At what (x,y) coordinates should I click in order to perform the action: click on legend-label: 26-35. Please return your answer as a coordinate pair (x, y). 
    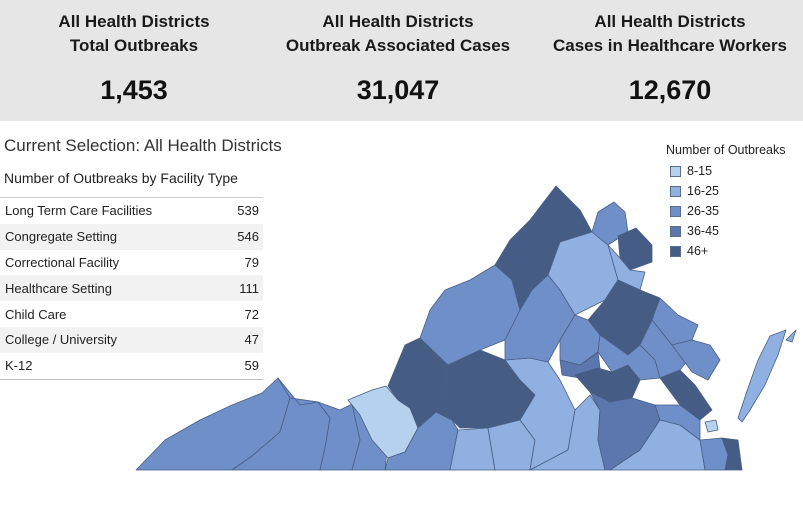
    Looking at the image, I should click on (703, 211).